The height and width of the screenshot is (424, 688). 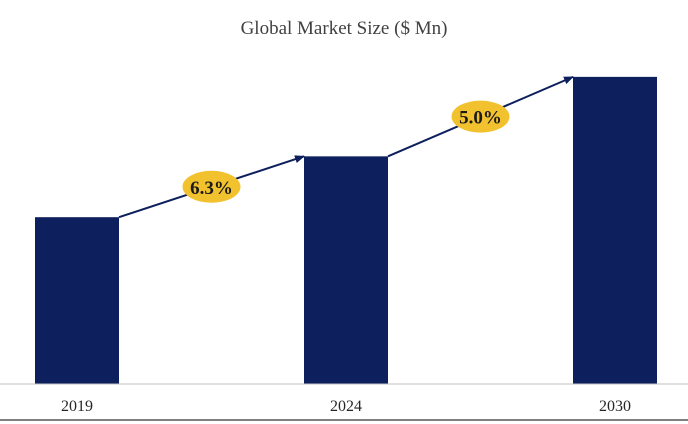 What do you see at coordinates (346, 270) in the screenshot?
I see `bar-2024` at bounding box center [346, 270].